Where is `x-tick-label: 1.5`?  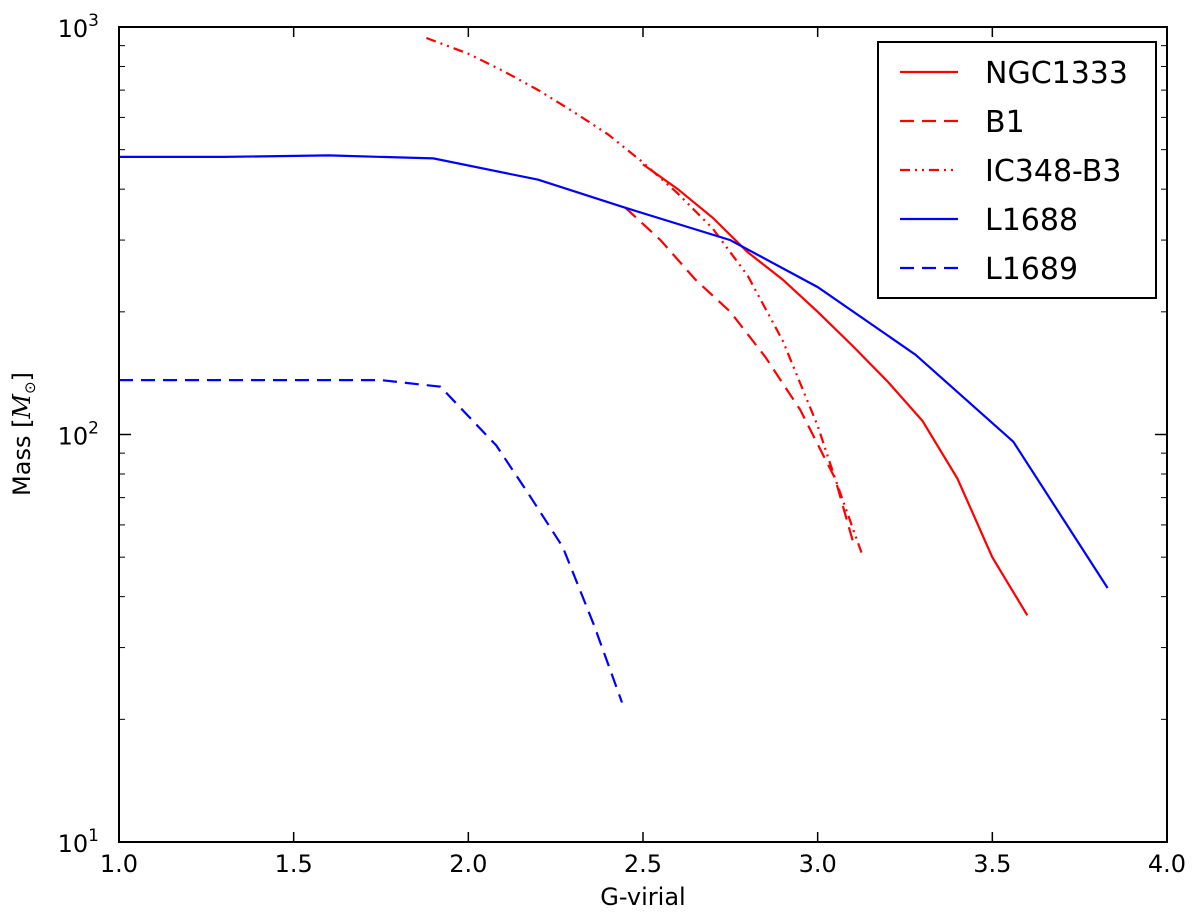 x-tick-label: 1.5 is located at coordinates (294, 864).